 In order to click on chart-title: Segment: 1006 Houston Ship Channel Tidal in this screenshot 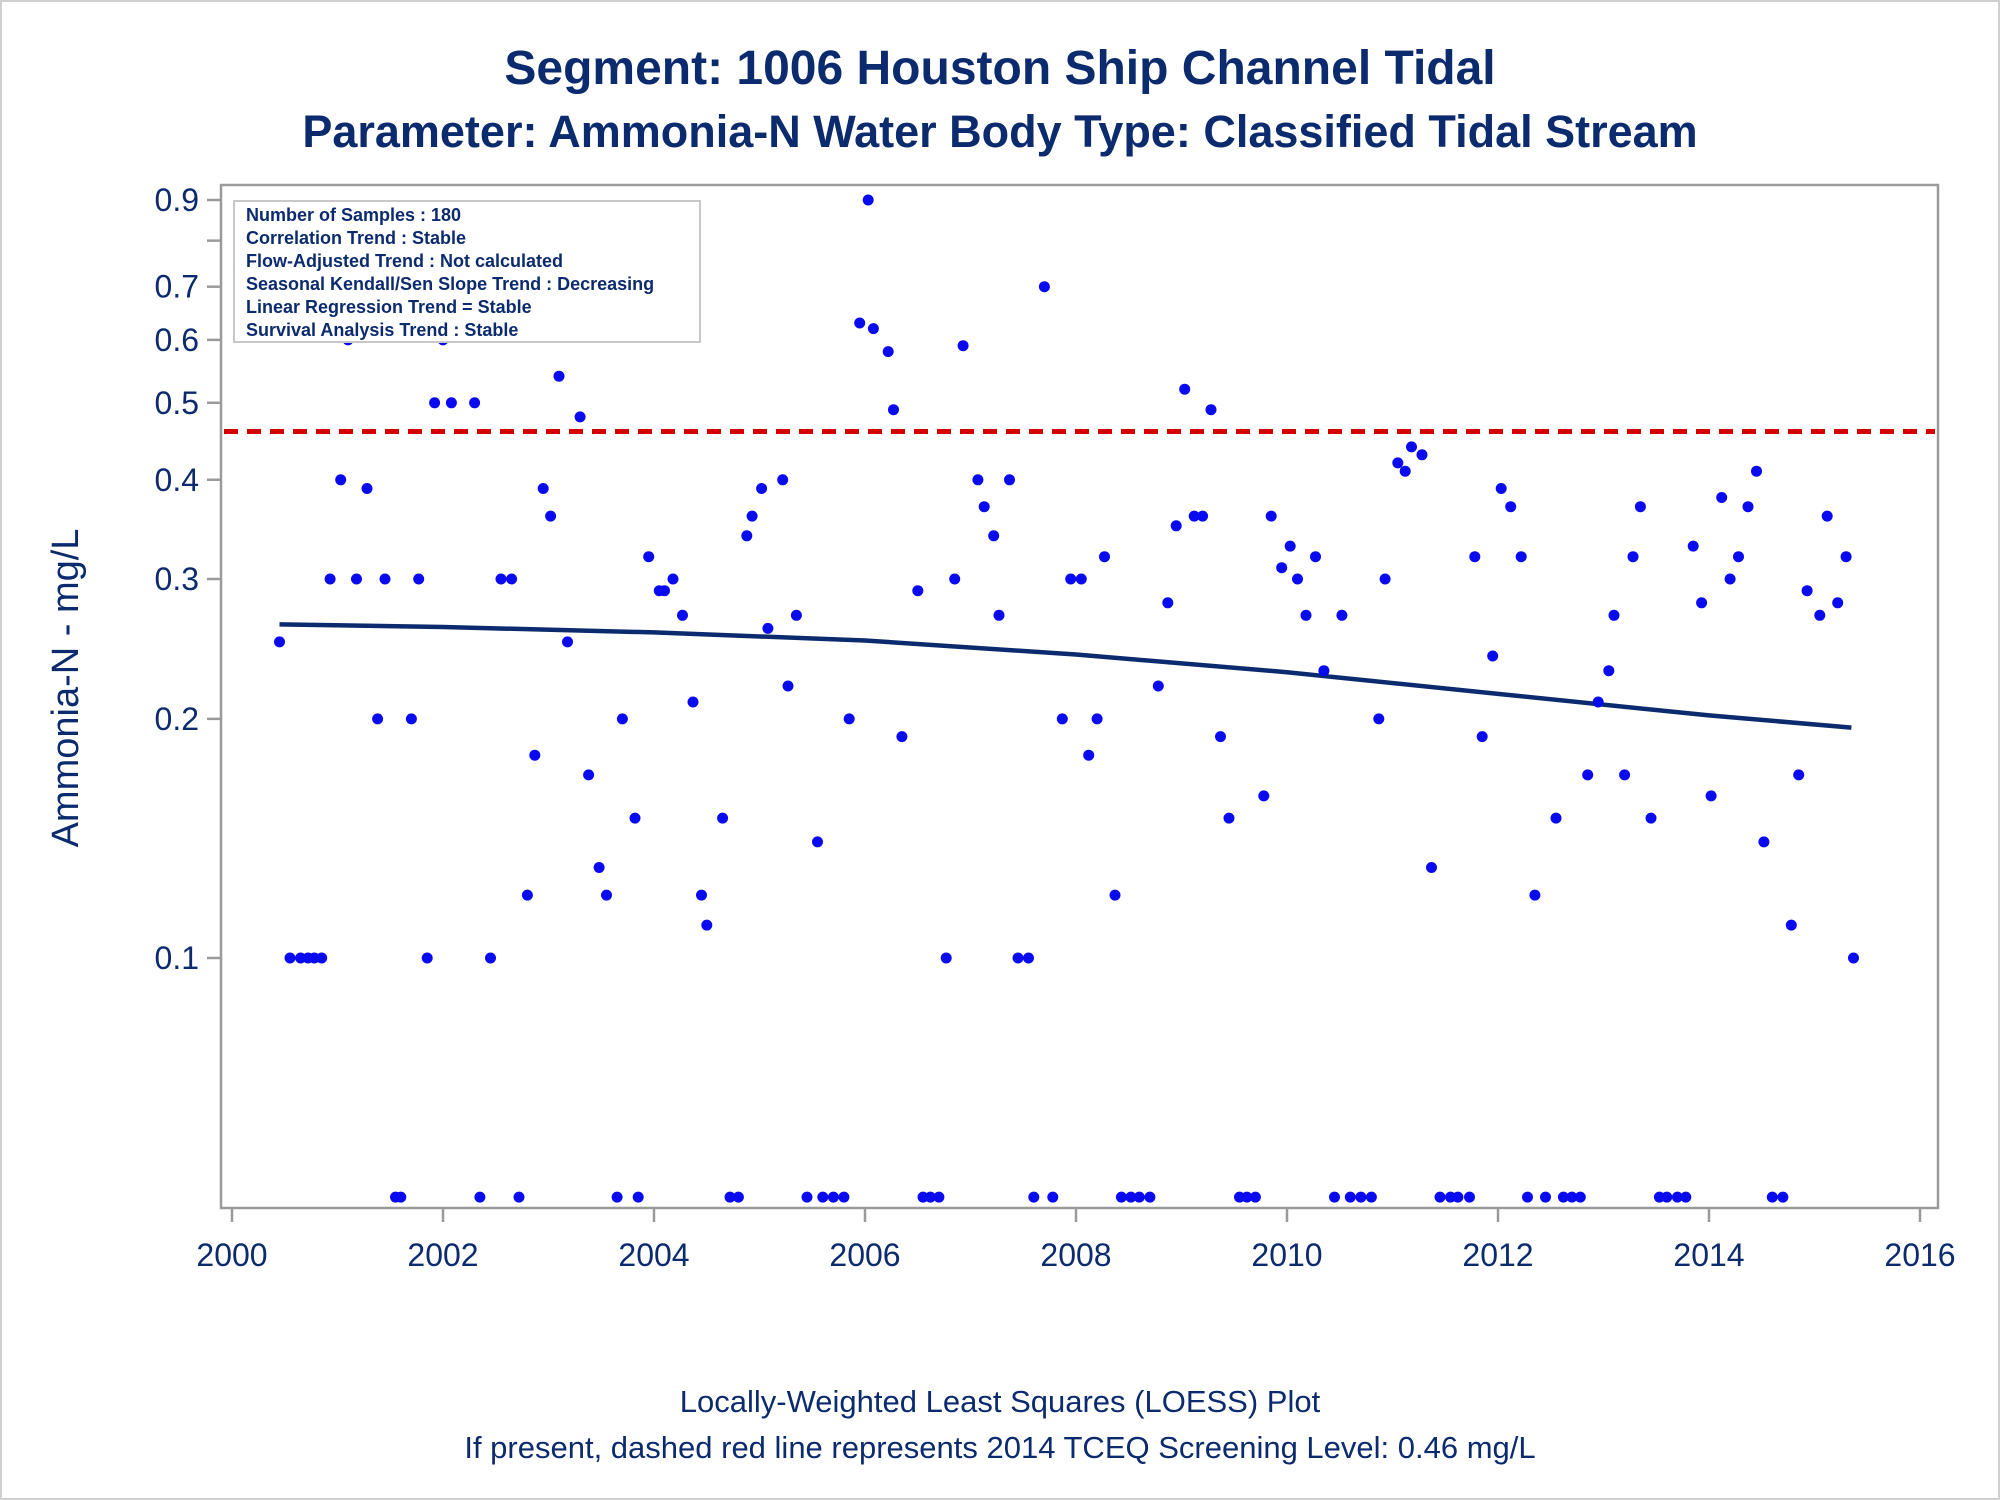, I will do `click(999, 68)`.